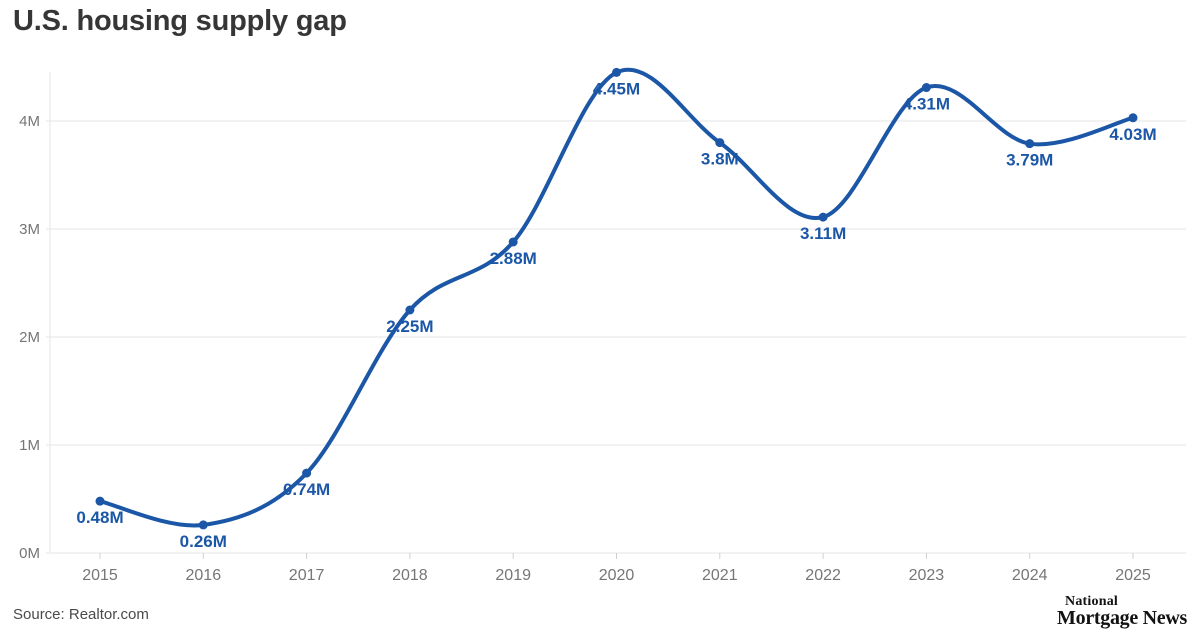 Image resolution: width=1200 pixels, height=630 pixels. I want to click on x-tick-label: 2018, so click(410, 575).